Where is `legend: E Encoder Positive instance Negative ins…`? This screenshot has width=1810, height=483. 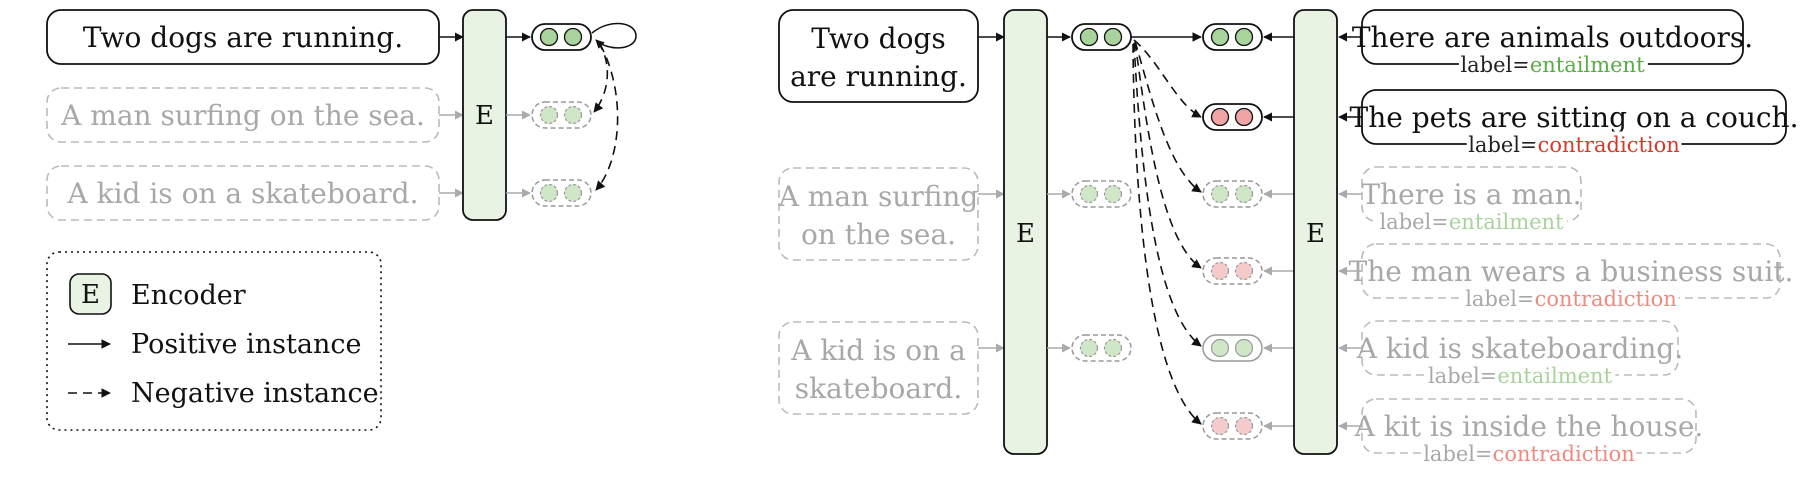
legend: E Encoder Positive instance Negative ins… is located at coordinates (214, 341).